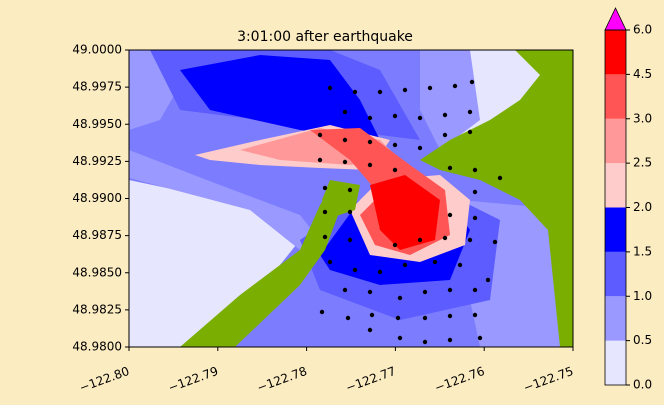  Describe the element at coordinates (97, 87) in the screenshot. I see `y-tick-label: 48.9975` at that location.